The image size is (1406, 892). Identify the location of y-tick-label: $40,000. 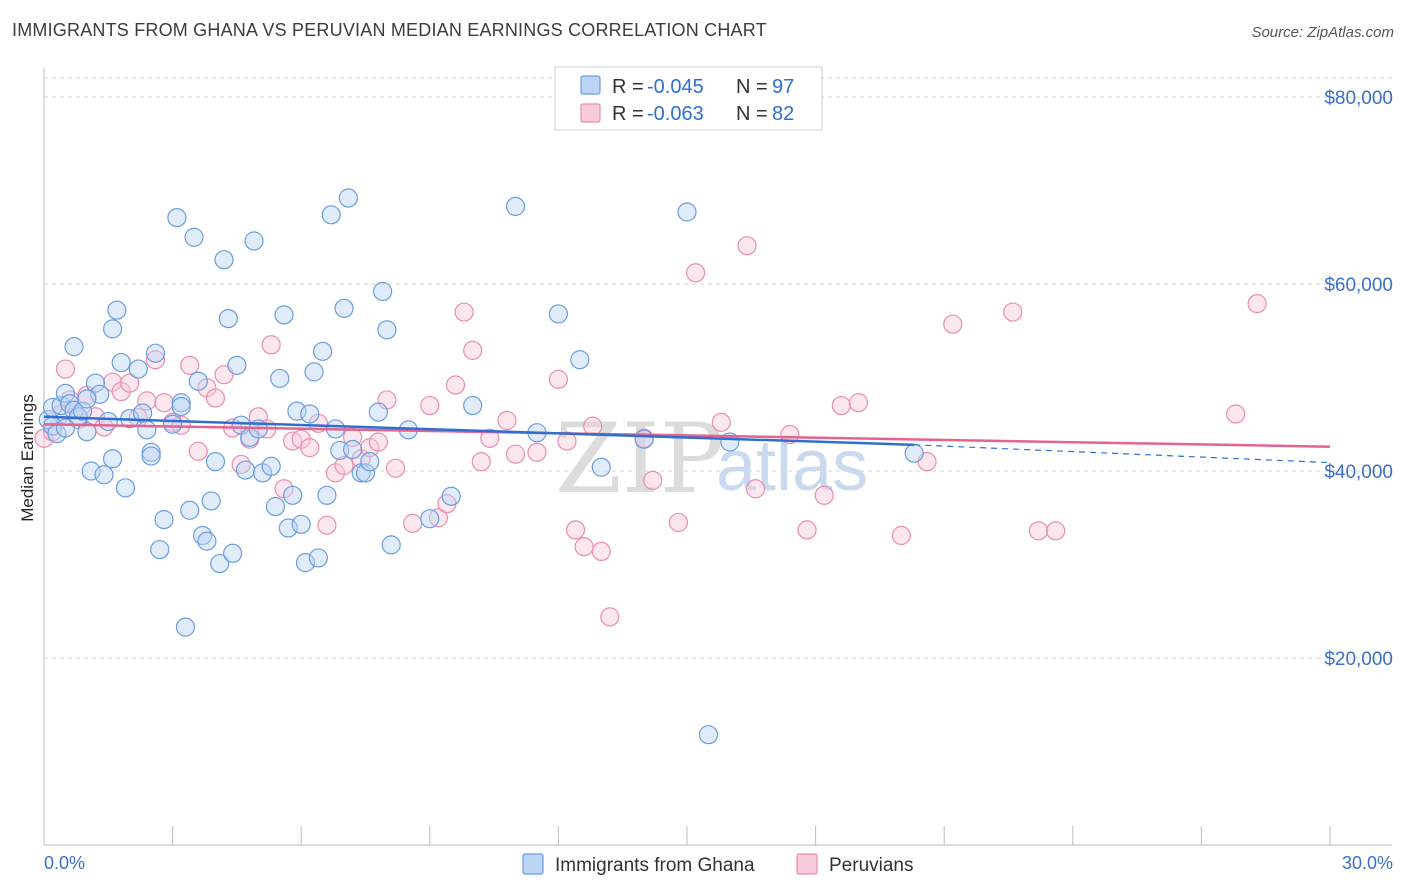
(1358, 472).